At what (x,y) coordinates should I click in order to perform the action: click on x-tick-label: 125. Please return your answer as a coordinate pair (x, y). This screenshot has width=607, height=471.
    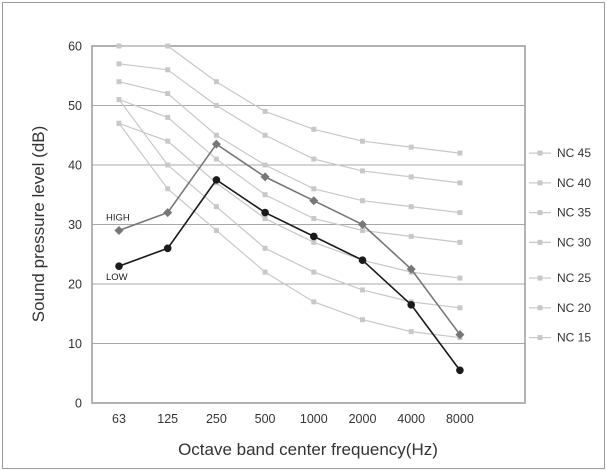
    Looking at the image, I should click on (167, 419).